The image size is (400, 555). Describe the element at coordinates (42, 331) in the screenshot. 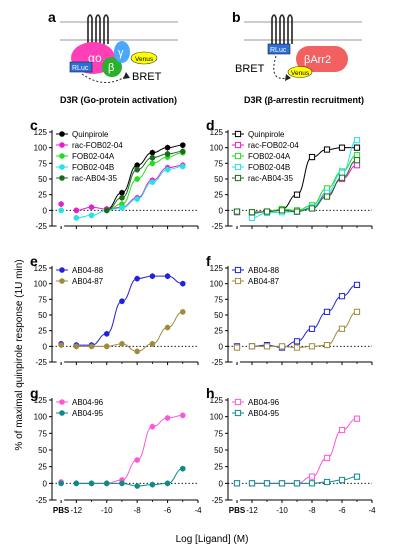

I see `y-tick-label-e: 25` at that location.